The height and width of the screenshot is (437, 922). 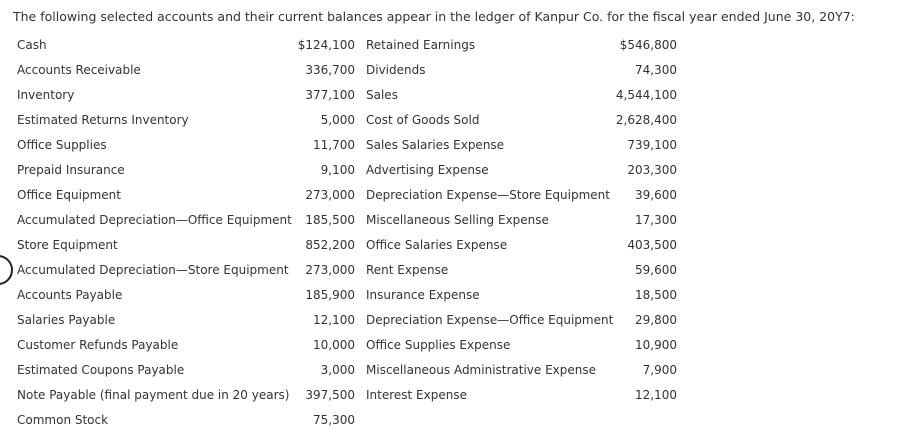 What do you see at coordinates (71, 170) in the screenshot?
I see `left-account-name: Prepaid Insurance` at bounding box center [71, 170].